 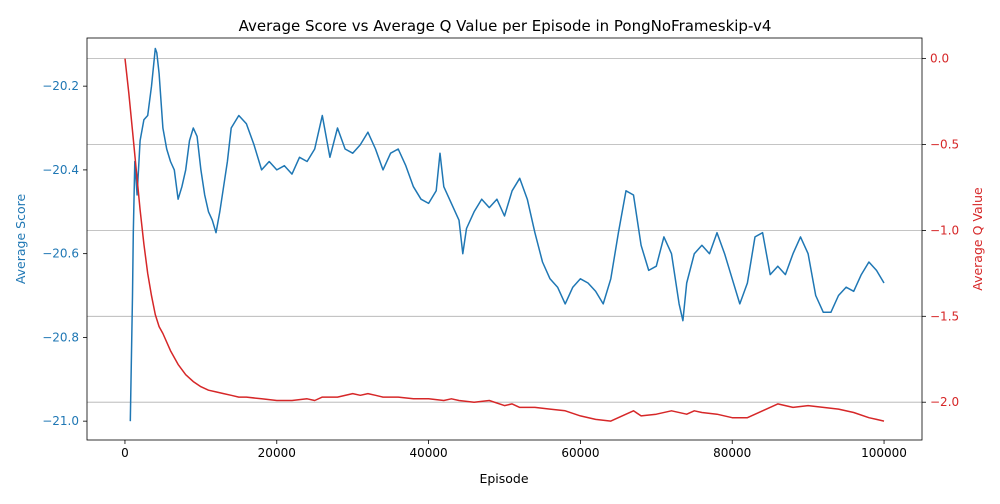 I want to click on y-axis-left-label: Average Score, so click(x=20, y=239).